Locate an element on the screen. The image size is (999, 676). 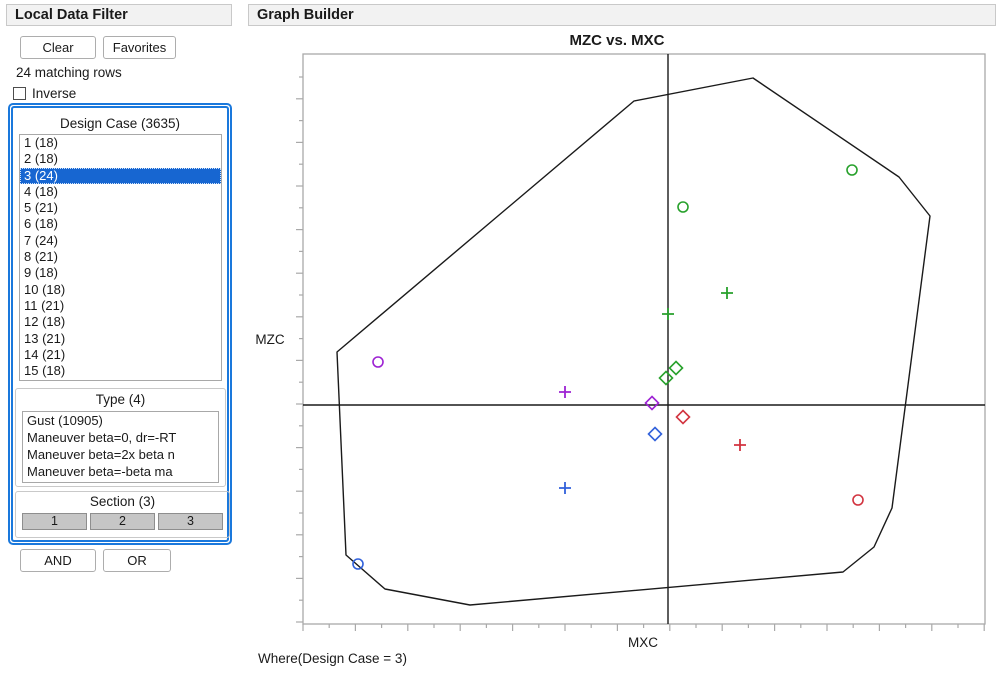
list-item: 7 (24) is located at coordinates (41, 240).